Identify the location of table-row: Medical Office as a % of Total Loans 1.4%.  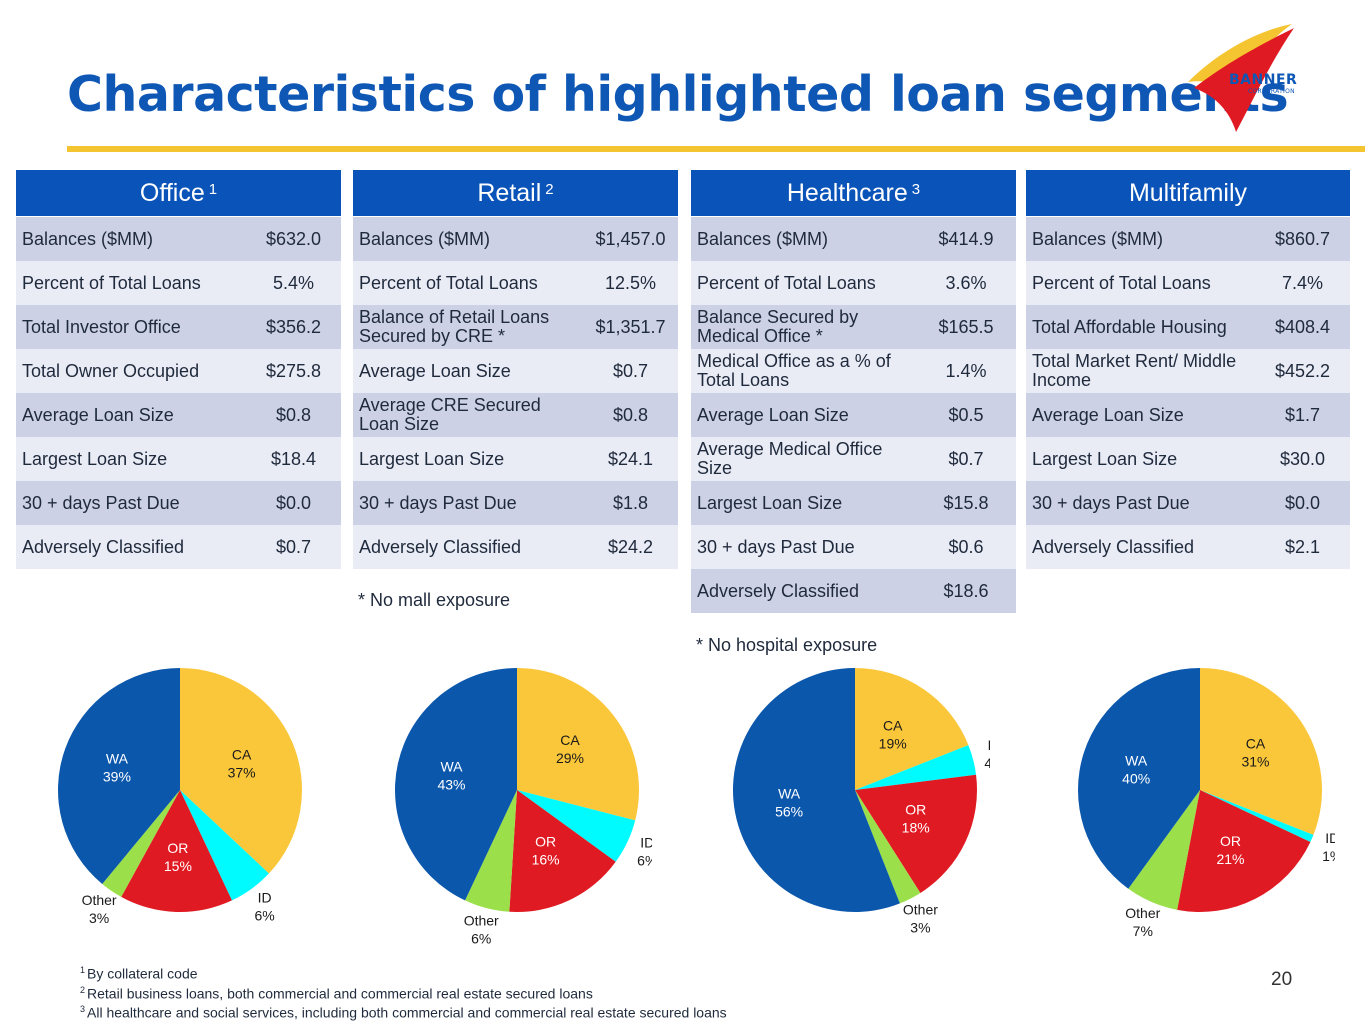
(853, 371).